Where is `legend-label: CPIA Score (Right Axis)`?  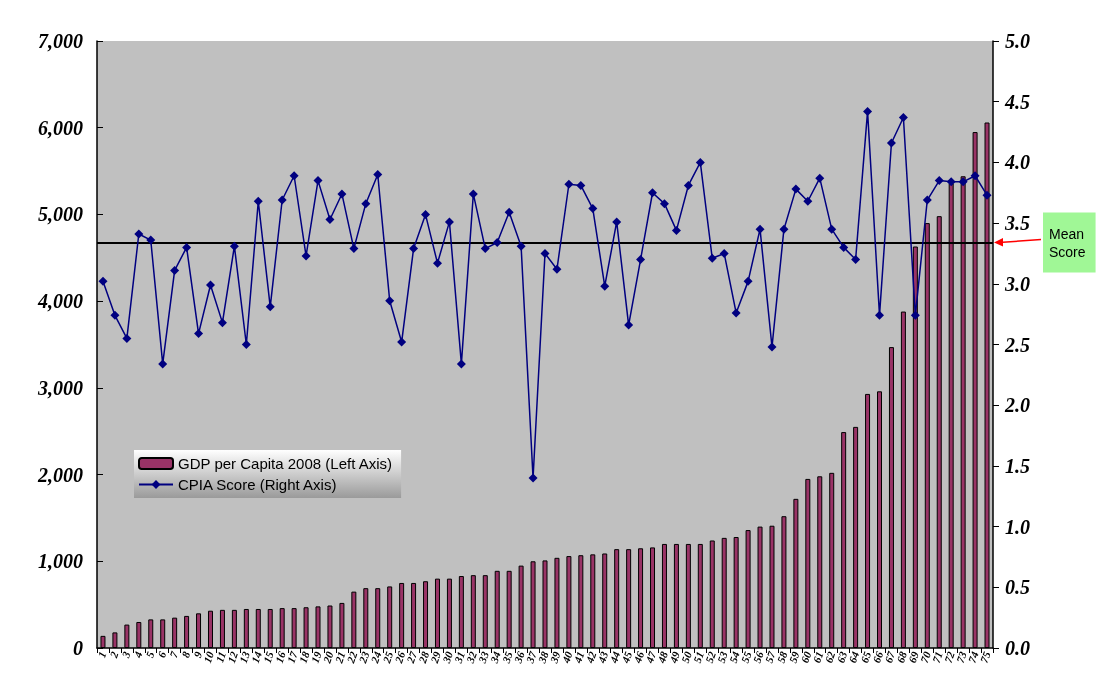 legend-label: CPIA Score (Right Axis) is located at coordinates (257, 484).